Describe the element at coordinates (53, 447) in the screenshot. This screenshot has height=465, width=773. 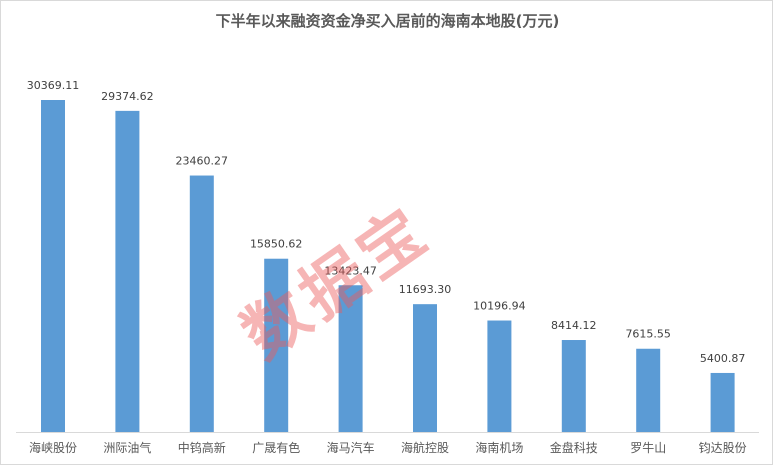
I see `category-label: 海峡股份` at that location.